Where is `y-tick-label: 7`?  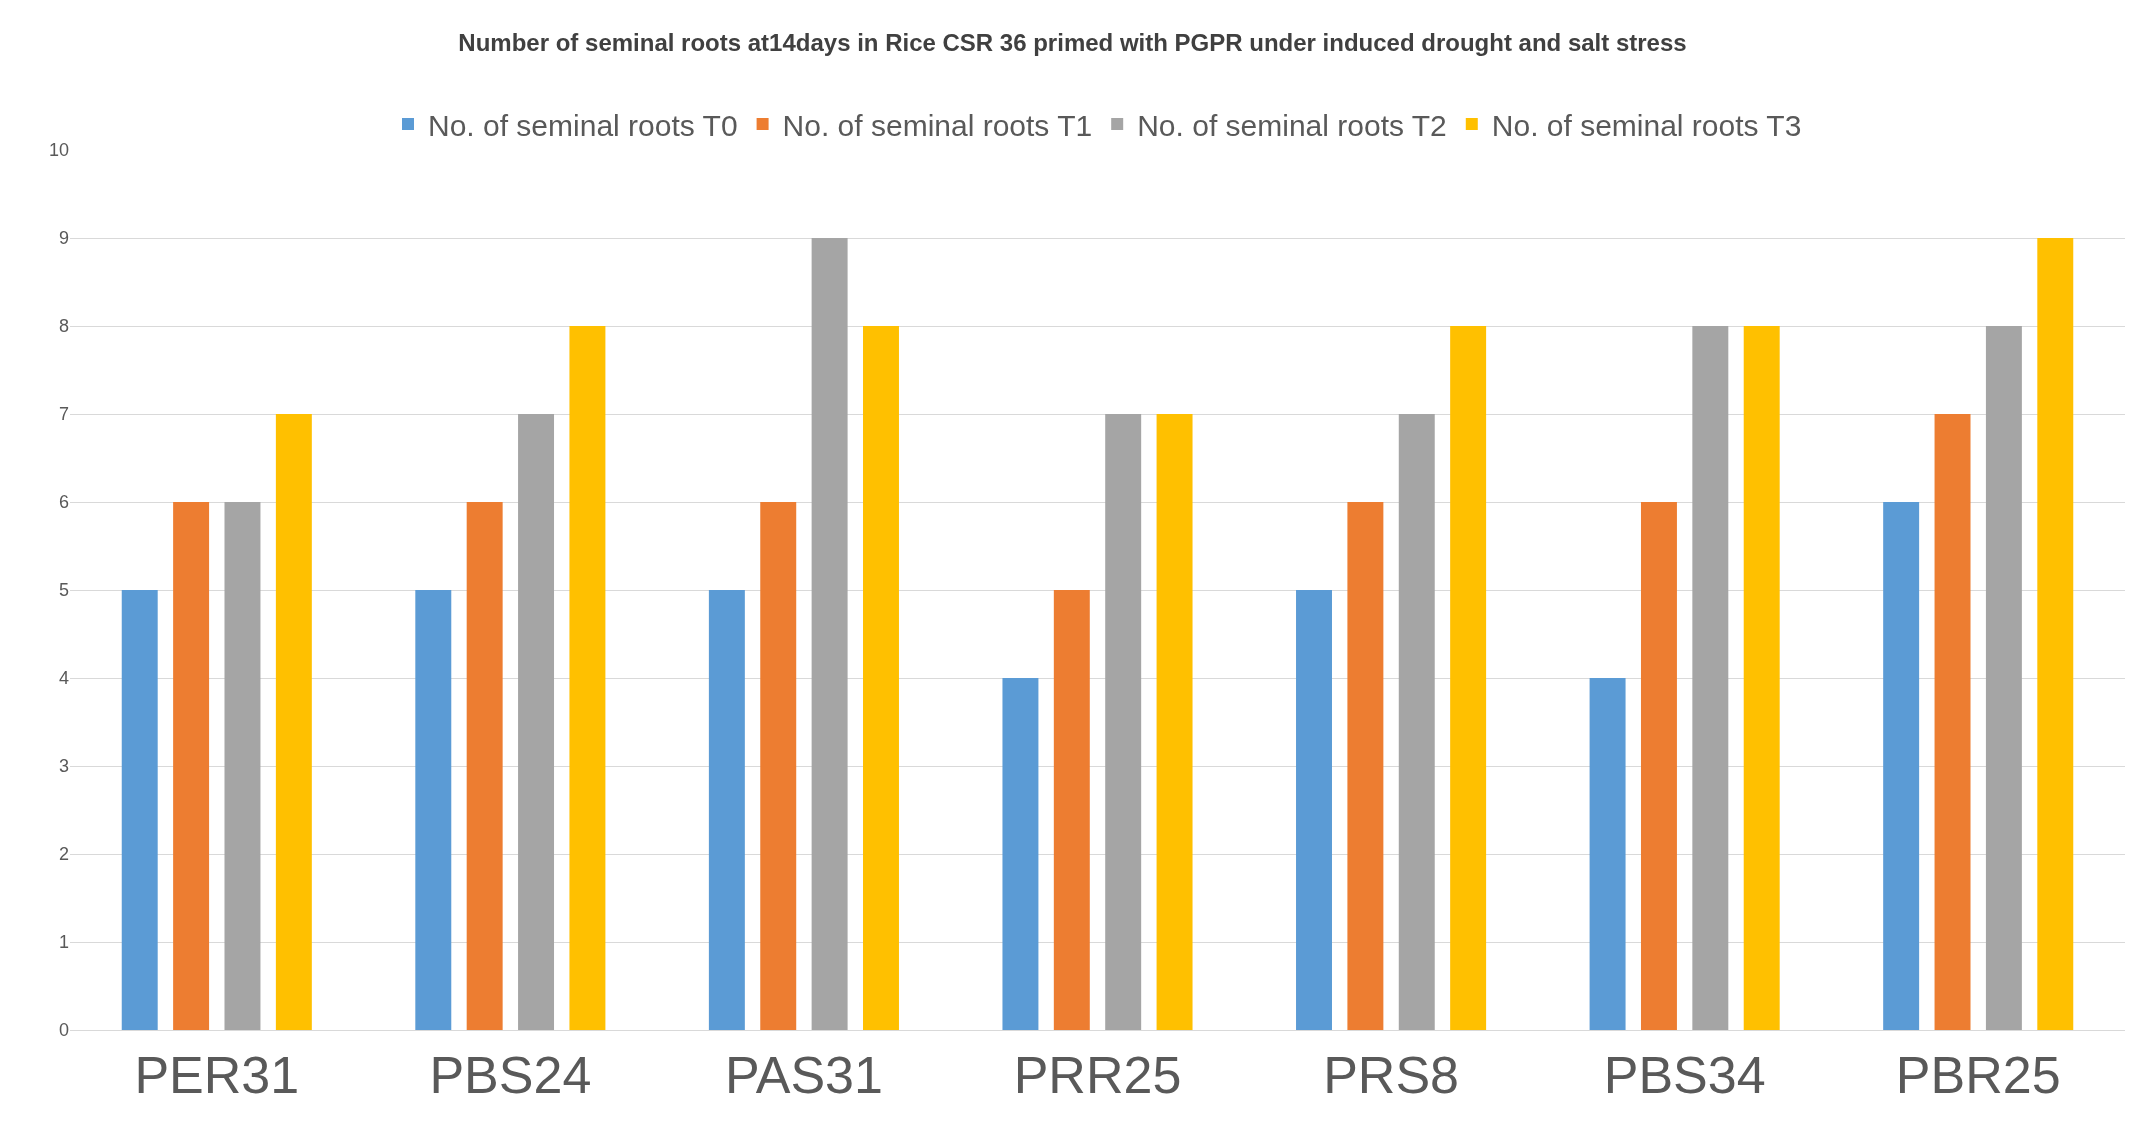
y-tick-label: 7 is located at coordinates (63, 414).